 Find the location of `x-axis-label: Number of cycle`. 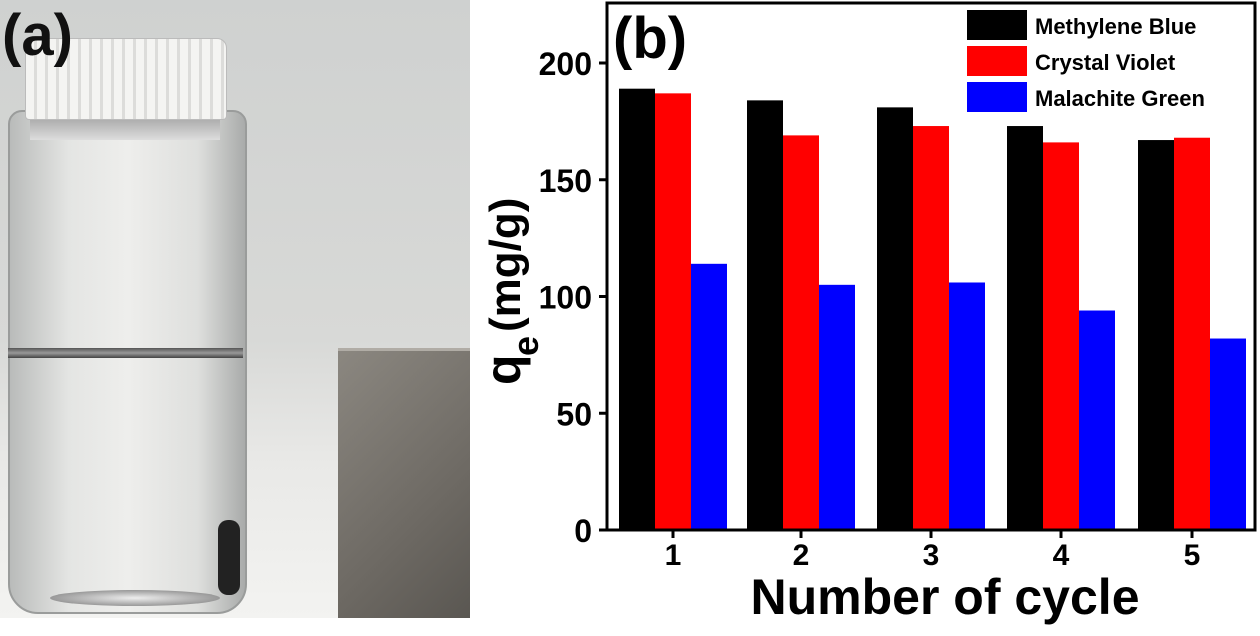

x-axis-label: Number of cycle is located at coordinates (944, 597).